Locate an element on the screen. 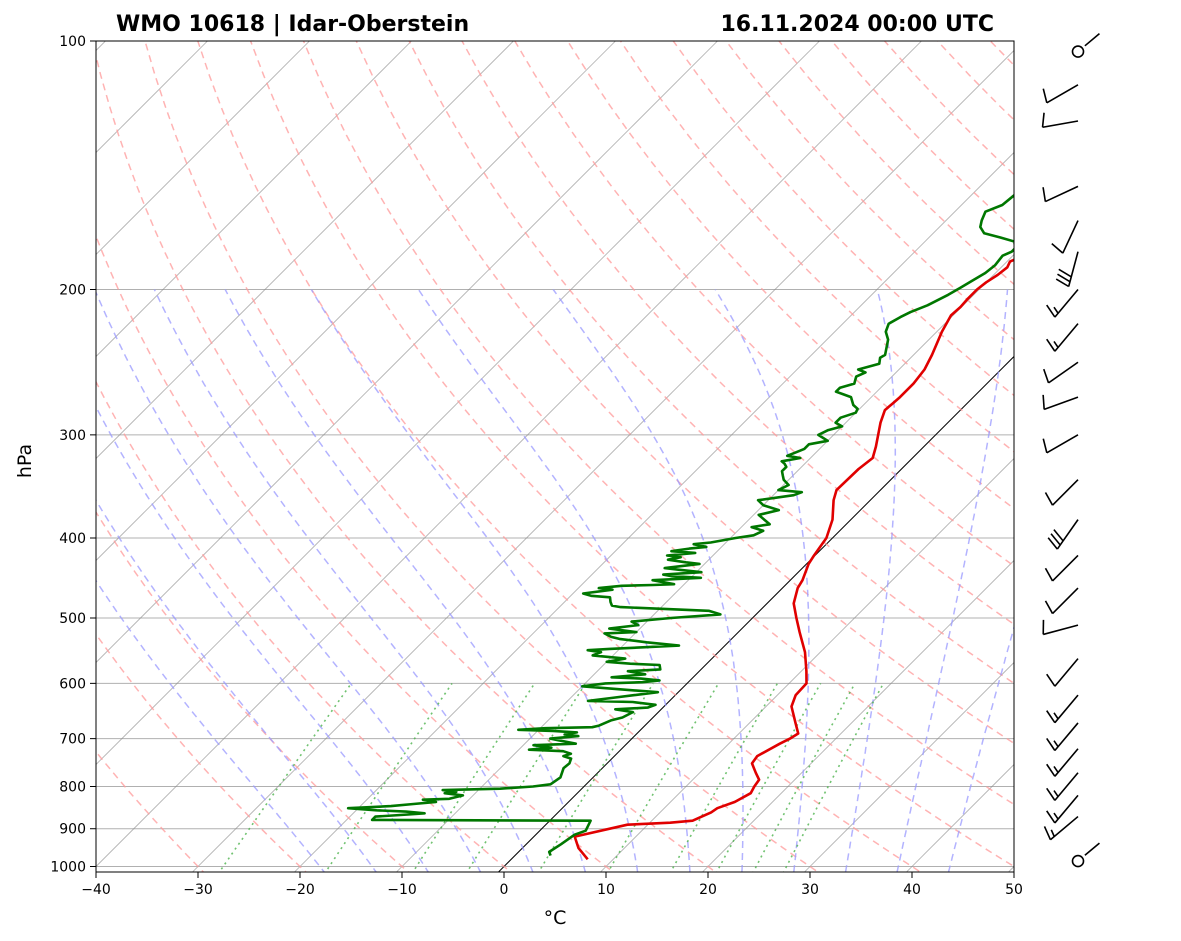 Image resolution: width=1181 pixels, height=941 pixels. y-tick-label: 200 is located at coordinates (72, 291).